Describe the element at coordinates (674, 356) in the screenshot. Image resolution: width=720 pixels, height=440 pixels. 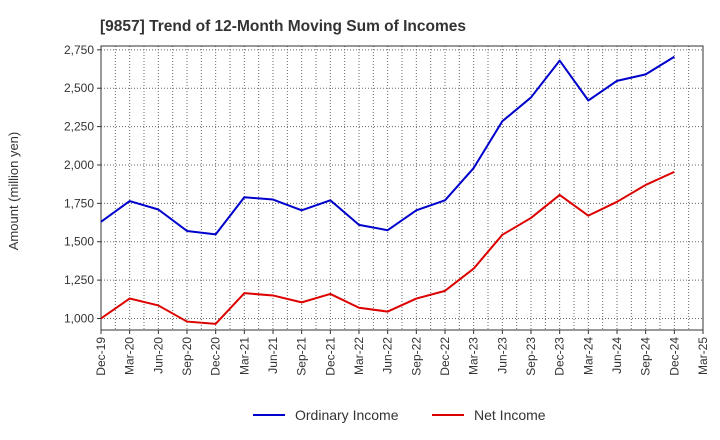
I see `x-tick-label: Dec-24` at that location.